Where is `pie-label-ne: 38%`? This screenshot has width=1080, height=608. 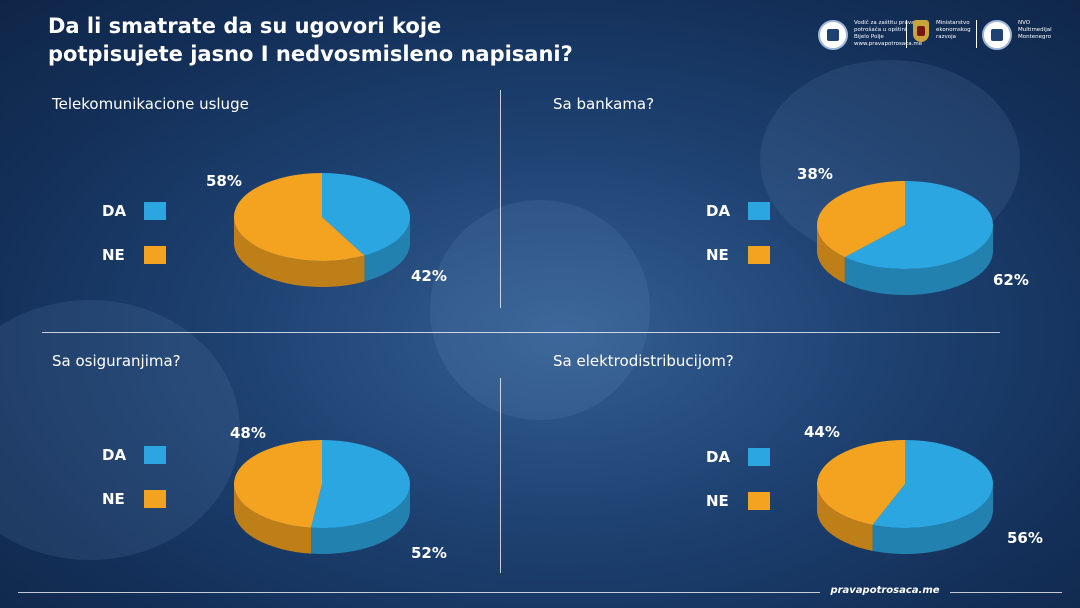 pie-label-ne: 38% is located at coordinates (815, 174).